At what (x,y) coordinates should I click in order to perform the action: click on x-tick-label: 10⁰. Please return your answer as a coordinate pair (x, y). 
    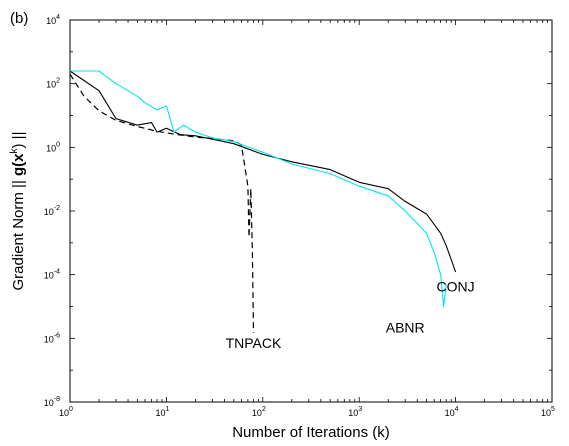
    Looking at the image, I should click on (66, 412).